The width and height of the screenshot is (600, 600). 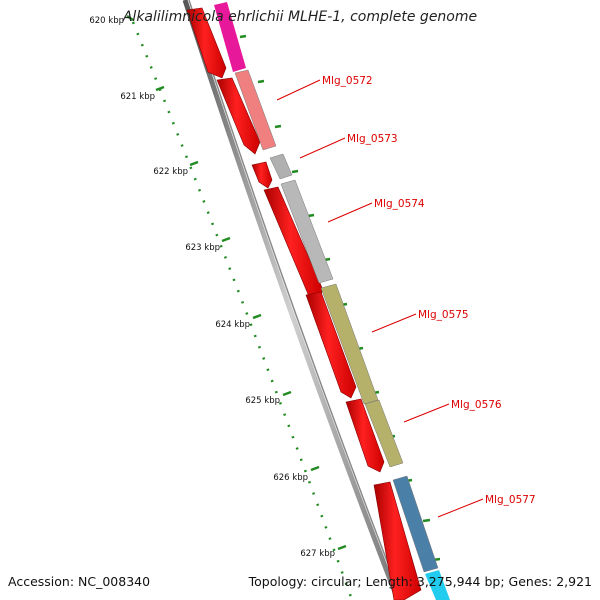 I want to click on cds-r2, so click(x=238, y=116).